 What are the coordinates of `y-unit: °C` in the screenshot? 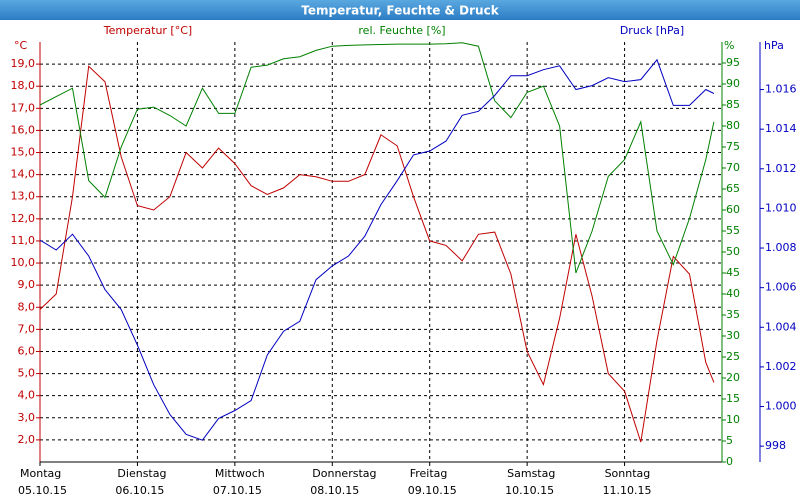 It's located at (21, 45).